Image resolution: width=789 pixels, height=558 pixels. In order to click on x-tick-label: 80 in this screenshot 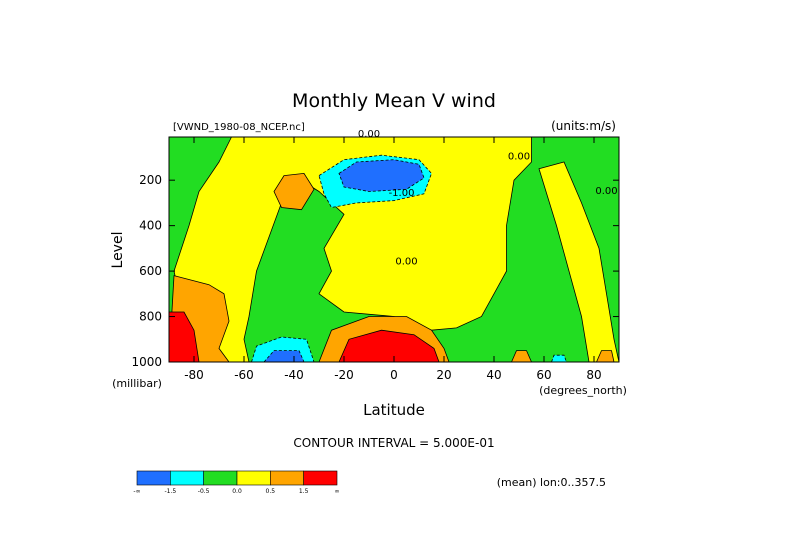, I will do `click(593, 375)`.